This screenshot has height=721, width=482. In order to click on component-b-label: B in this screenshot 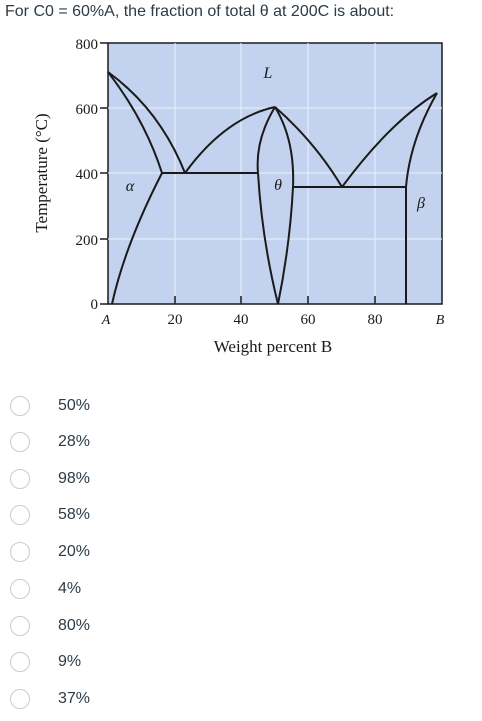, I will do `click(440, 320)`.